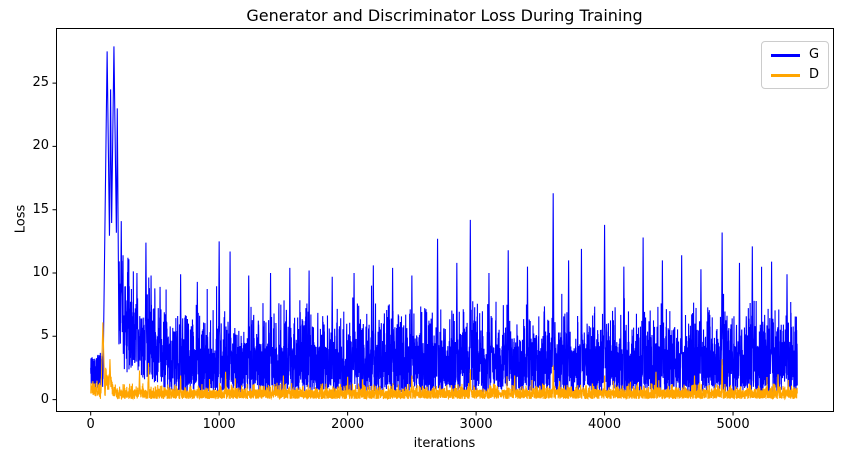  Describe the element at coordinates (40, 83) in the screenshot. I see `y-tick-label: 25` at that location.